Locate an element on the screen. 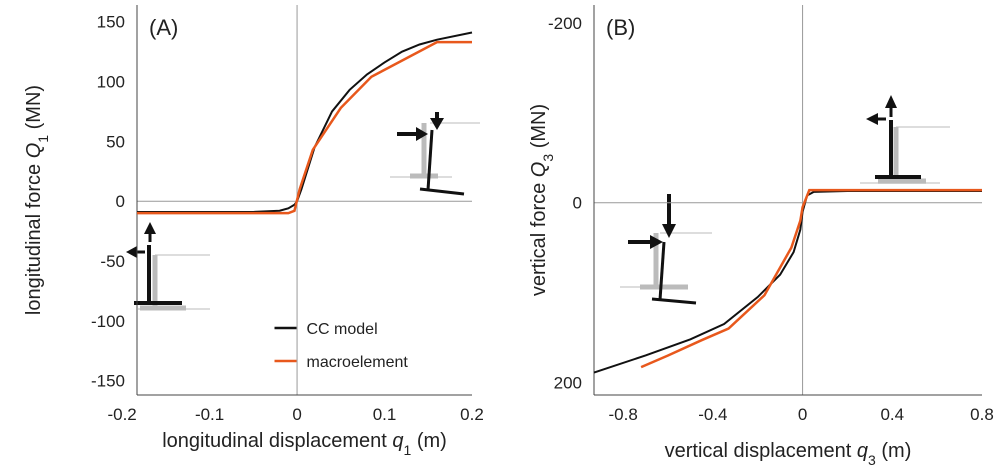  x-tick-label: 0.2 is located at coordinates (472, 414).